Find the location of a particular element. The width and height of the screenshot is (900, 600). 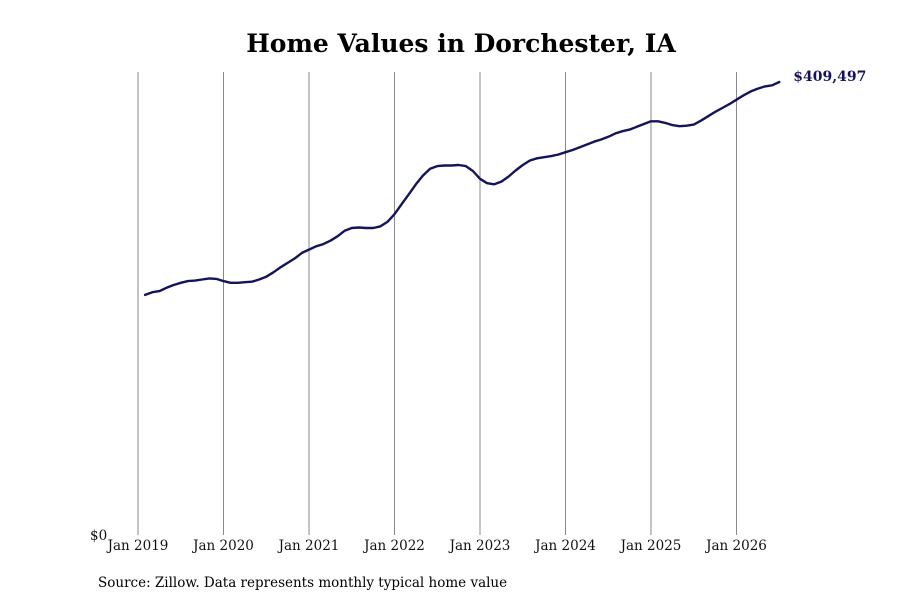

x-tick-label: Jan 2021 is located at coordinates (308, 546).